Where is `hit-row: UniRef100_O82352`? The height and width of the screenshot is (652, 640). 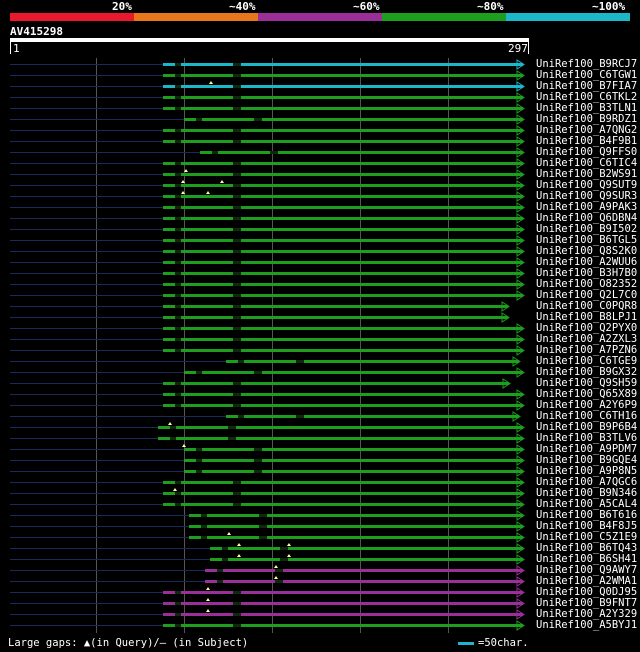
hit-row: UniRef100_O82352 is located at coordinates (320, 284).